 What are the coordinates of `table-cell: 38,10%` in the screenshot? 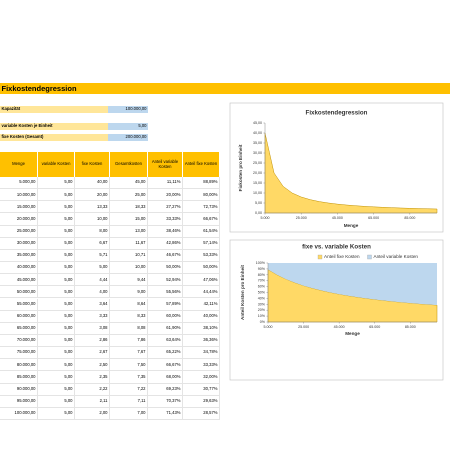 It's located at (201, 328).